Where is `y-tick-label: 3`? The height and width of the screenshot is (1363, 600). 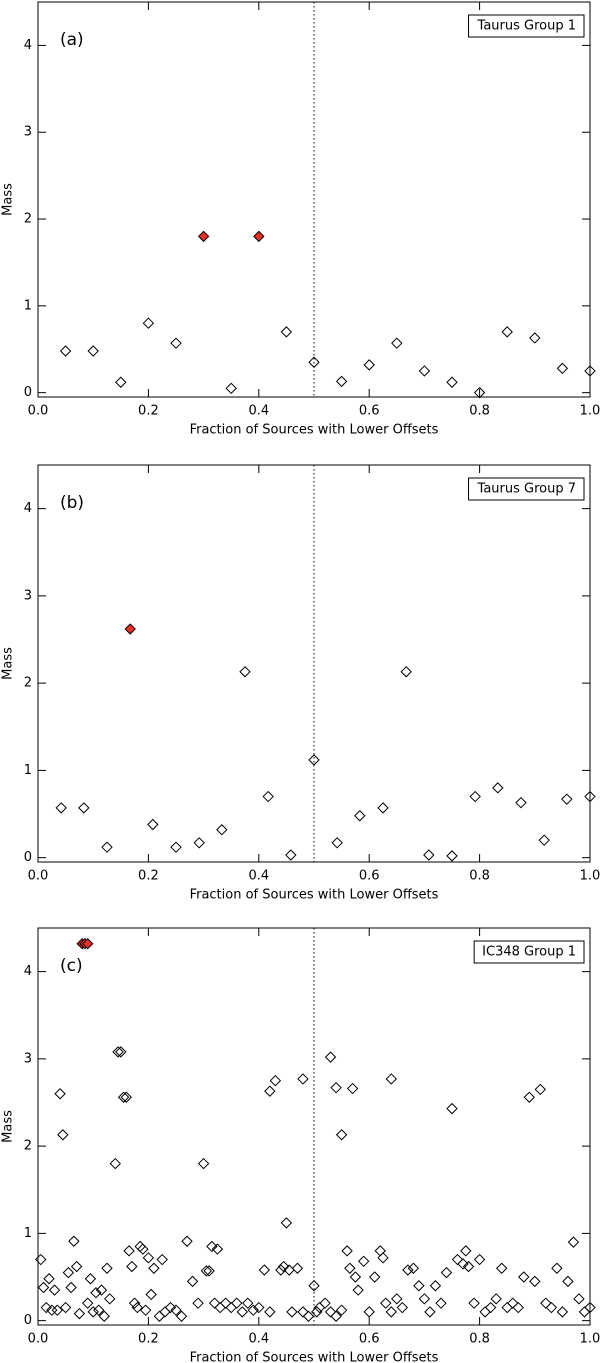 y-tick-label: 3 is located at coordinates (28, 132).